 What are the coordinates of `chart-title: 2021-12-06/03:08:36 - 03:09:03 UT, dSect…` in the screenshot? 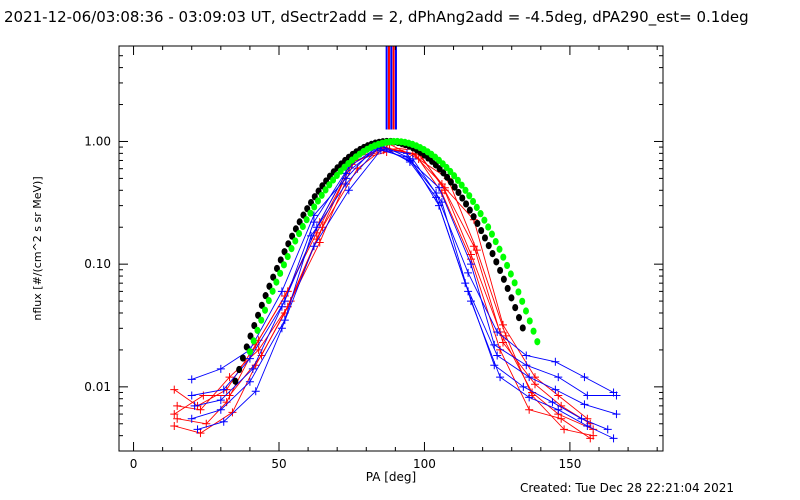 It's located at (376, 17).